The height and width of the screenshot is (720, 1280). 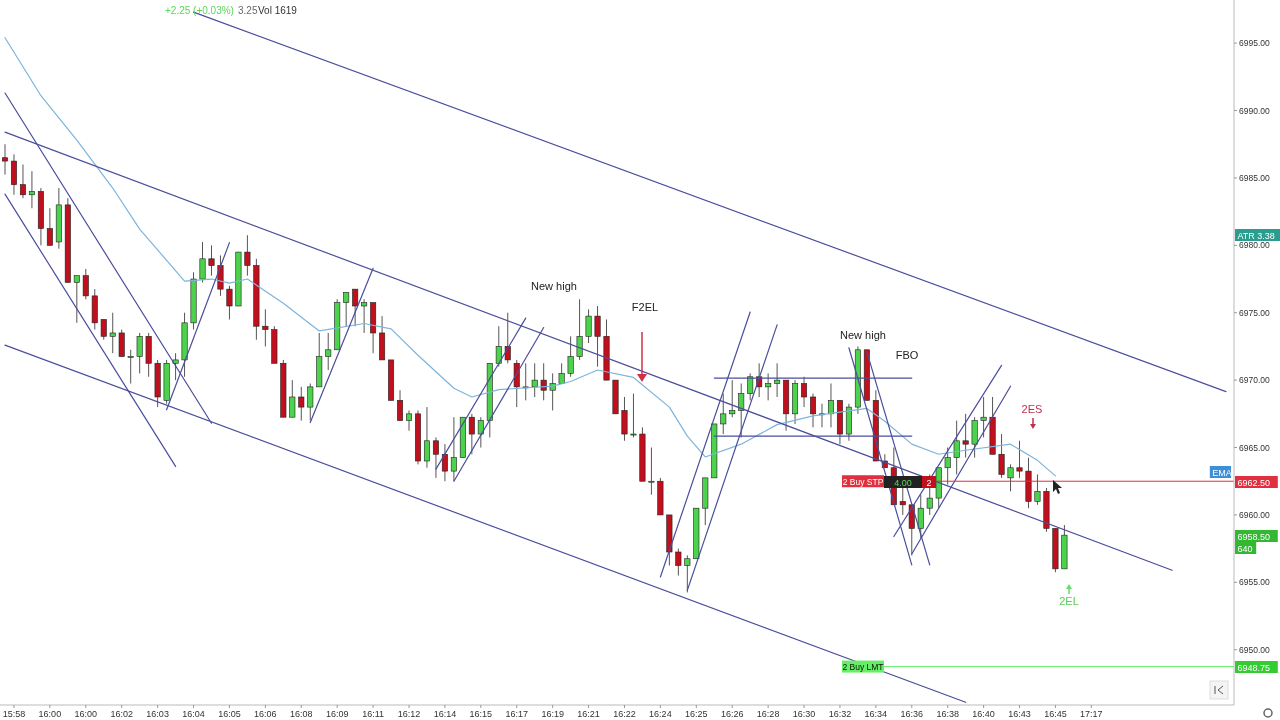 What do you see at coordinates (660, 714) in the screenshot?
I see `x-tick-label: 16:24` at bounding box center [660, 714].